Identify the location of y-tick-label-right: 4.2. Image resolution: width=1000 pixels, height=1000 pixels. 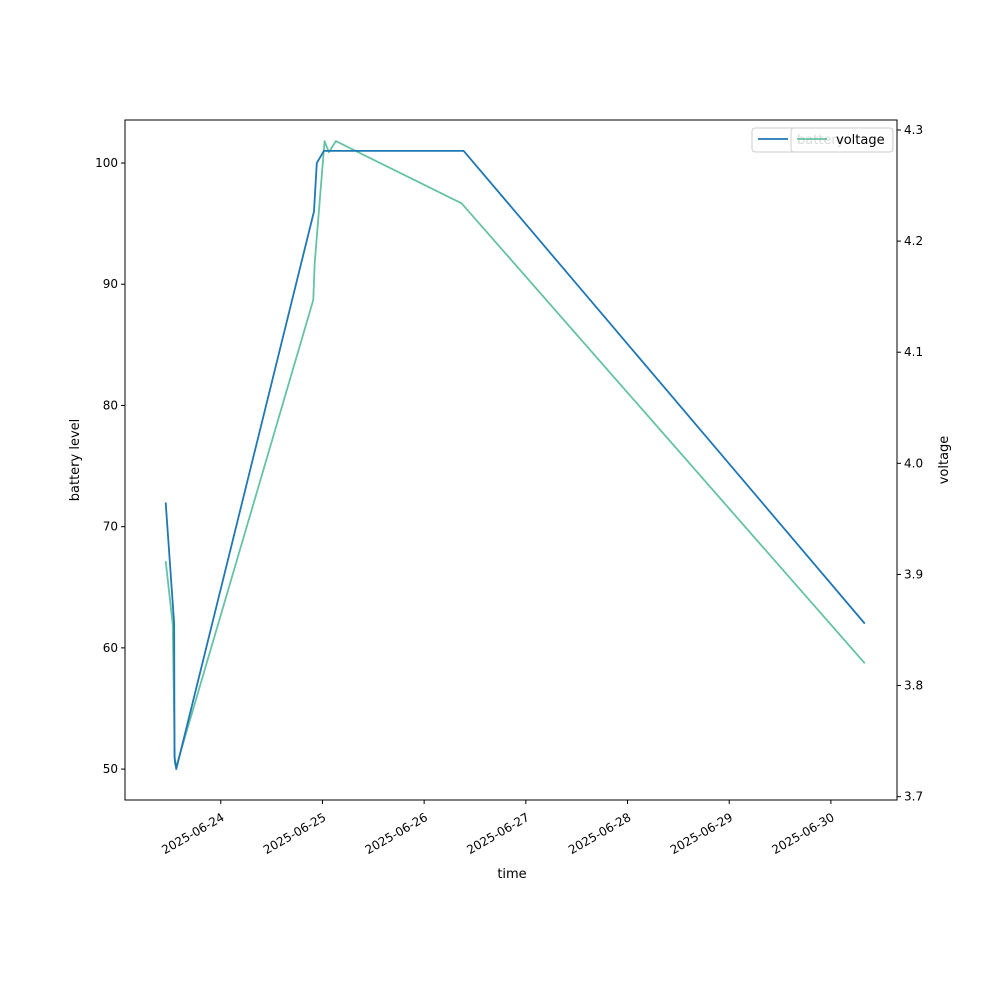
(913, 241).